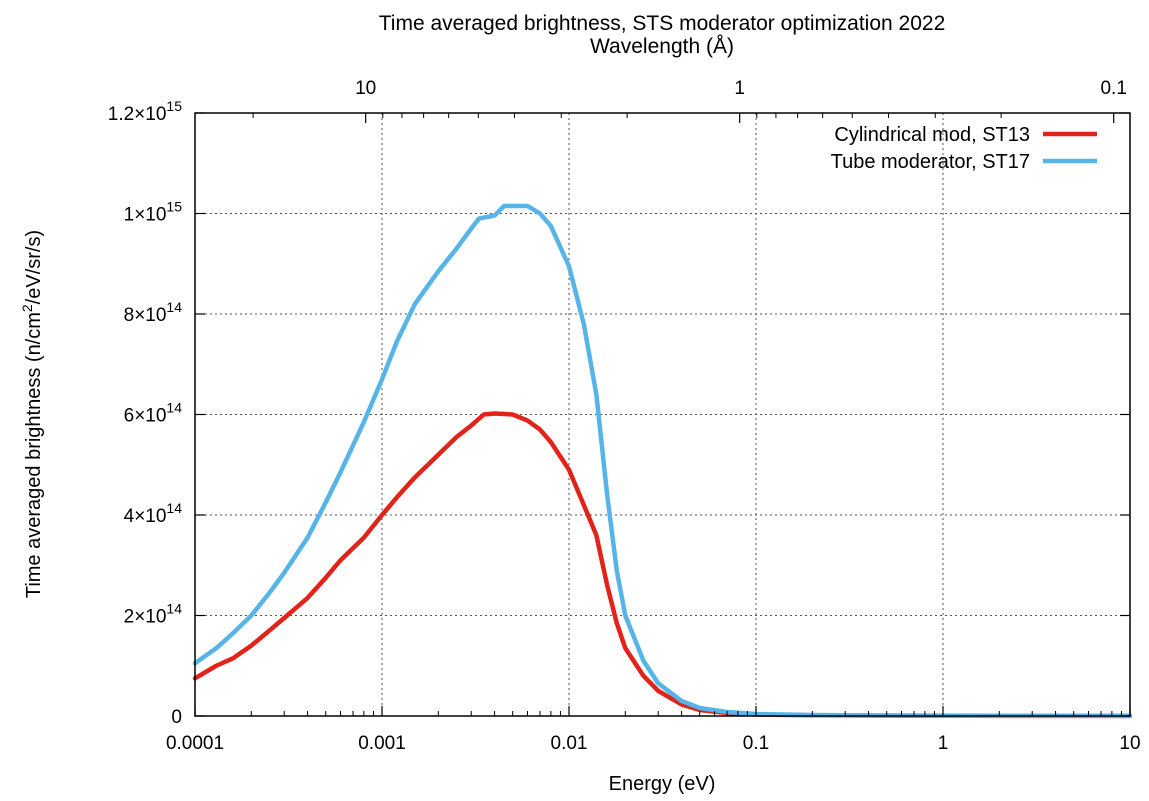  I want to click on y-tick-label: 1.2×10¹⁵, so click(145, 111).